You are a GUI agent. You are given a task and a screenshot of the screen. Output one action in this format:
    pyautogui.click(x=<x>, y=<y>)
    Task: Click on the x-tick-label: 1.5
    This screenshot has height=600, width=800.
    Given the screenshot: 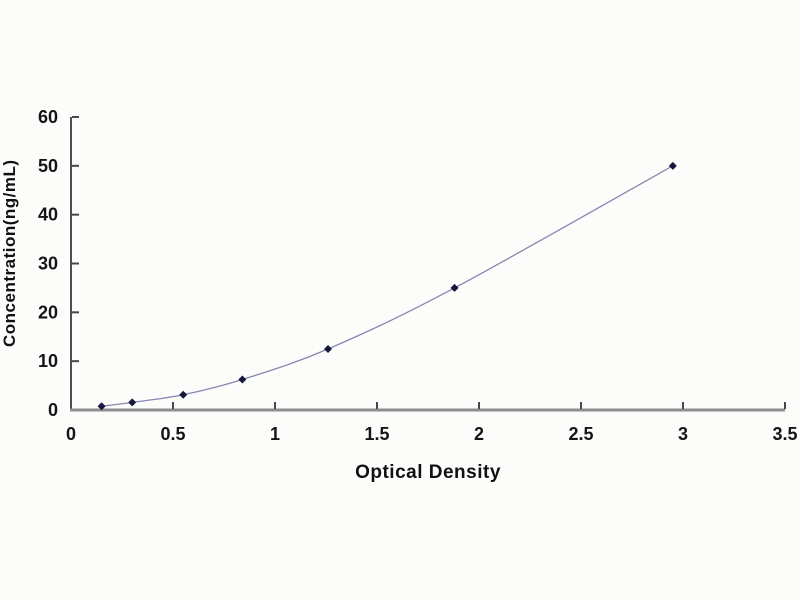 What is the action you would take?
    pyautogui.click(x=376, y=434)
    